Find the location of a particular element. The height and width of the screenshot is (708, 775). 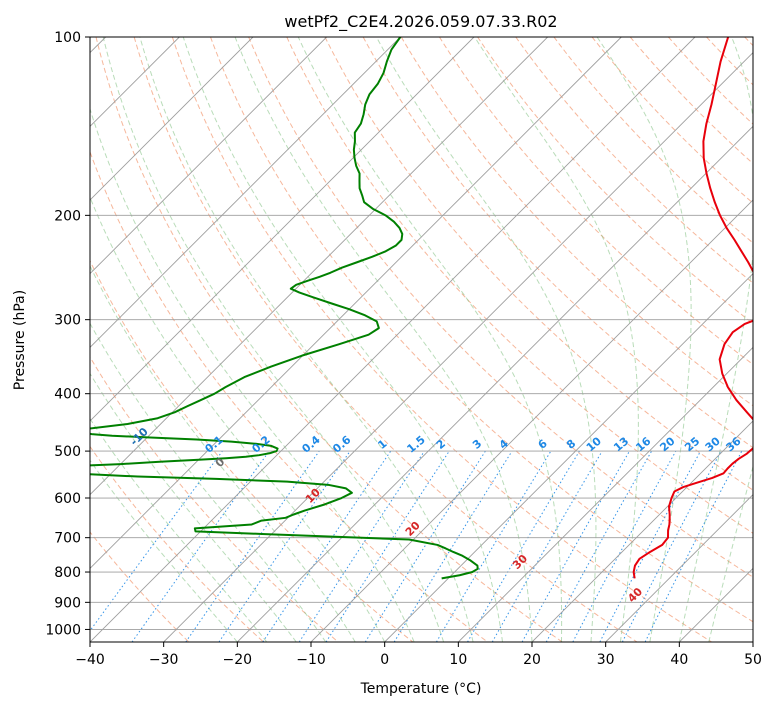

y-axis-label: Pressure (hPa) is located at coordinates (20, 340).